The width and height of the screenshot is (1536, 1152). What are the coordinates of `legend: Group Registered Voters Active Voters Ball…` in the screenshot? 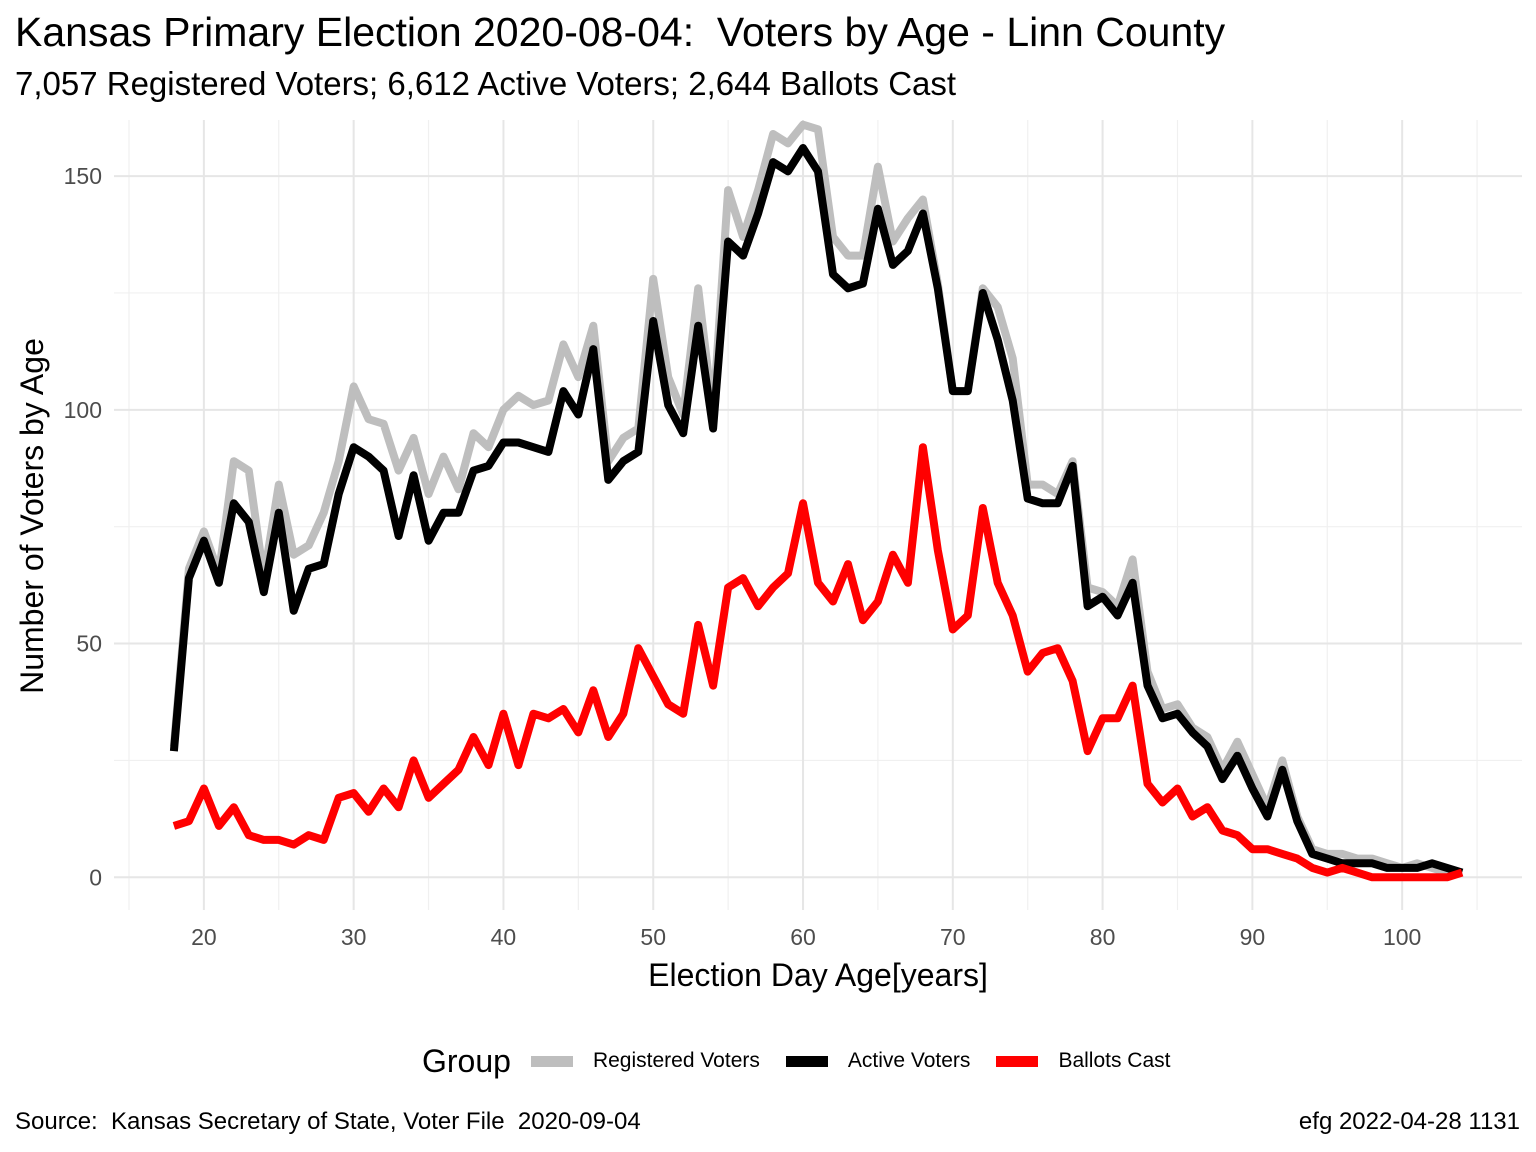 It's located at (768, 1061).